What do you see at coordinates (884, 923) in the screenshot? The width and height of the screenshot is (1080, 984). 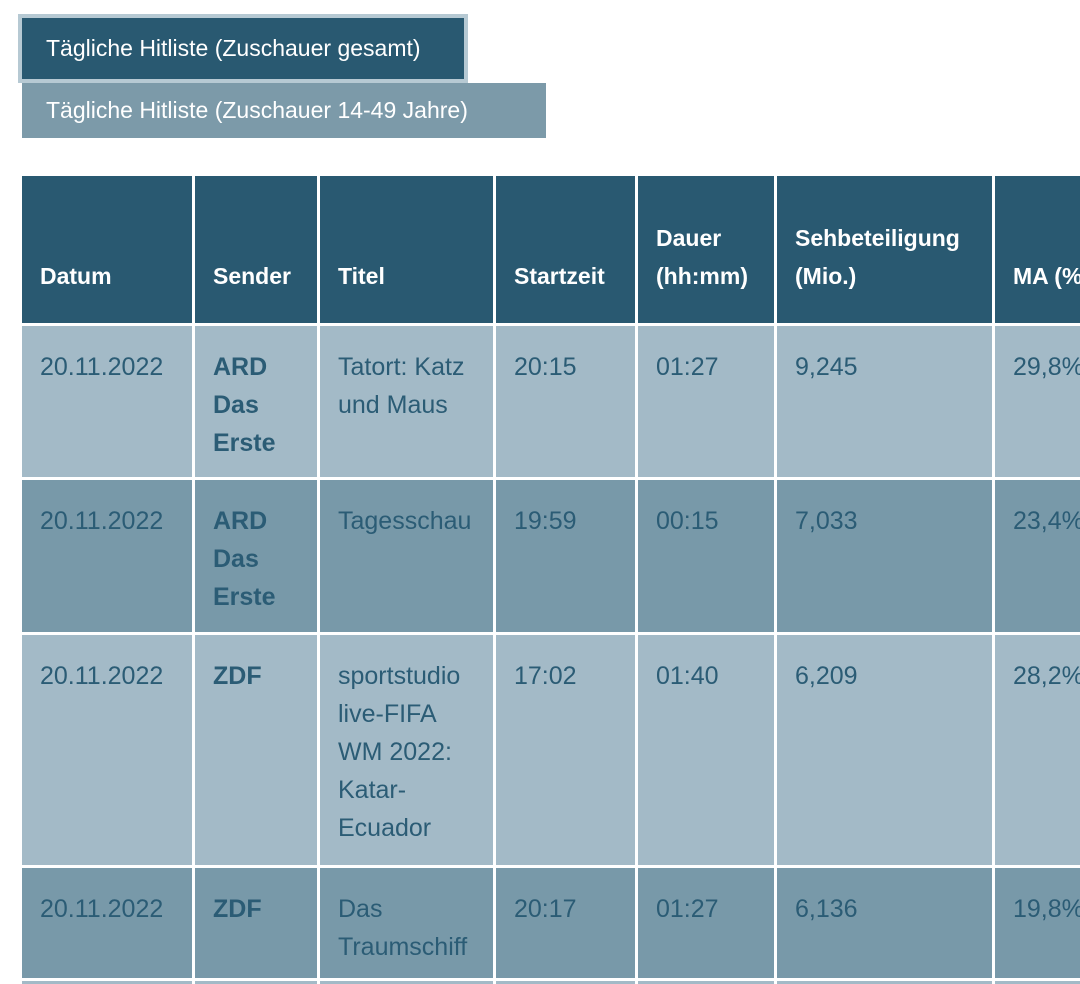 I see `cell-sehbeteiligung: 6,136` at bounding box center [884, 923].